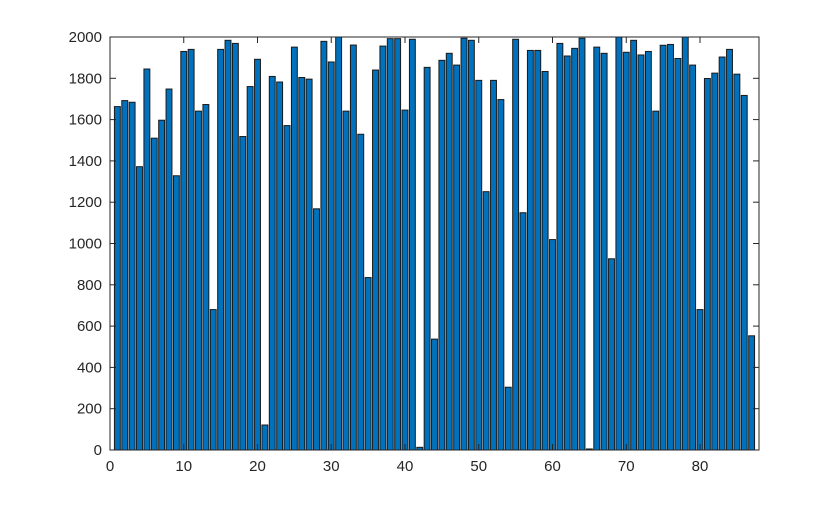  Describe the element at coordinates (85, 37) in the screenshot. I see `y-tick-label: 2000` at that location.